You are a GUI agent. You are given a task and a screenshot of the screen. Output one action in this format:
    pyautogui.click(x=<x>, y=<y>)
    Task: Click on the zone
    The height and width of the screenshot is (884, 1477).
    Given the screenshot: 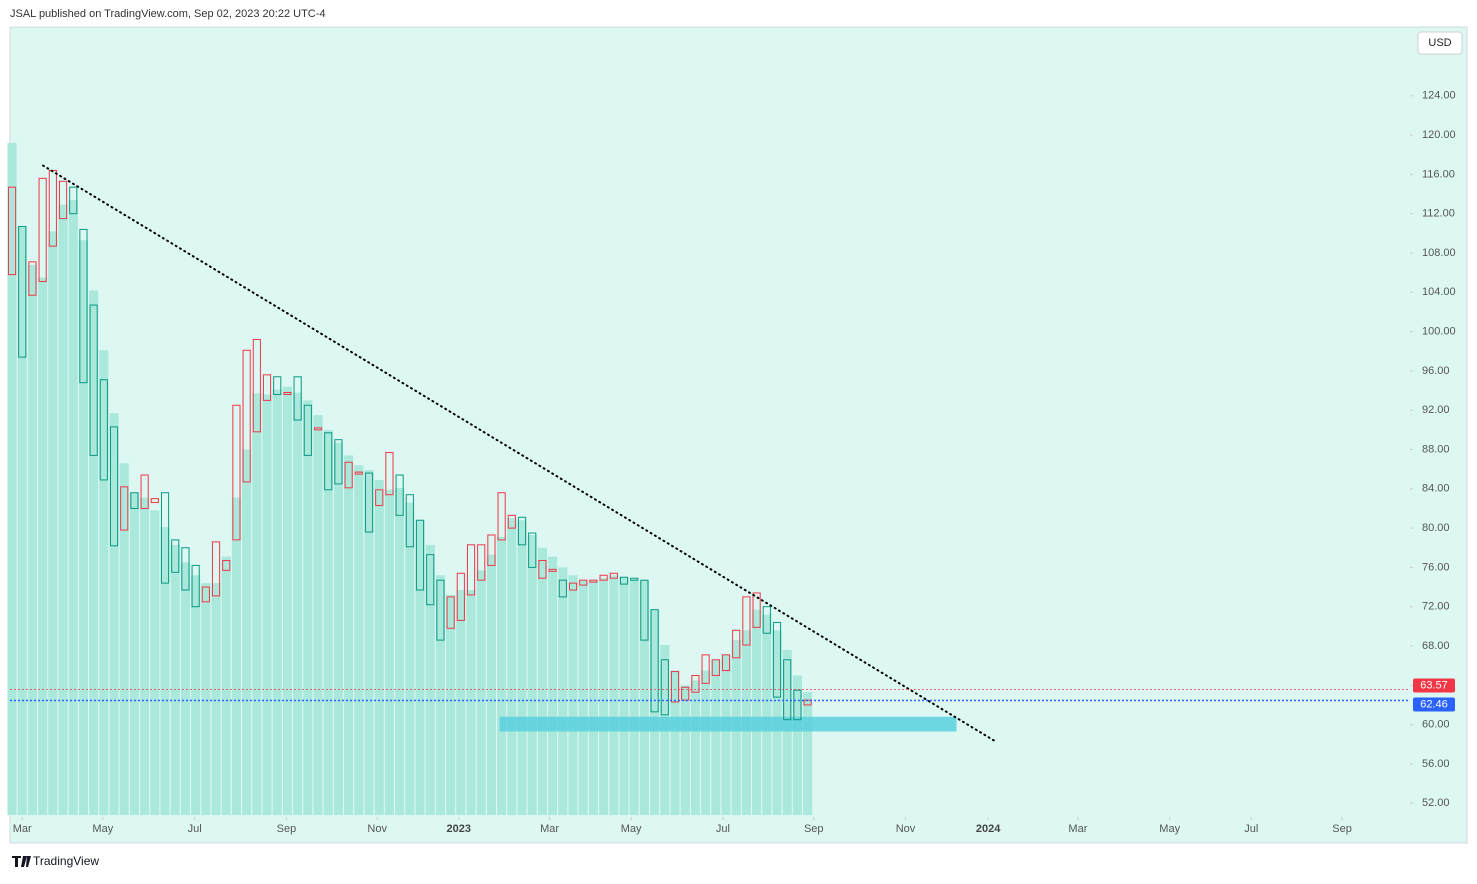 What is the action you would take?
    pyautogui.click(x=728, y=724)
    